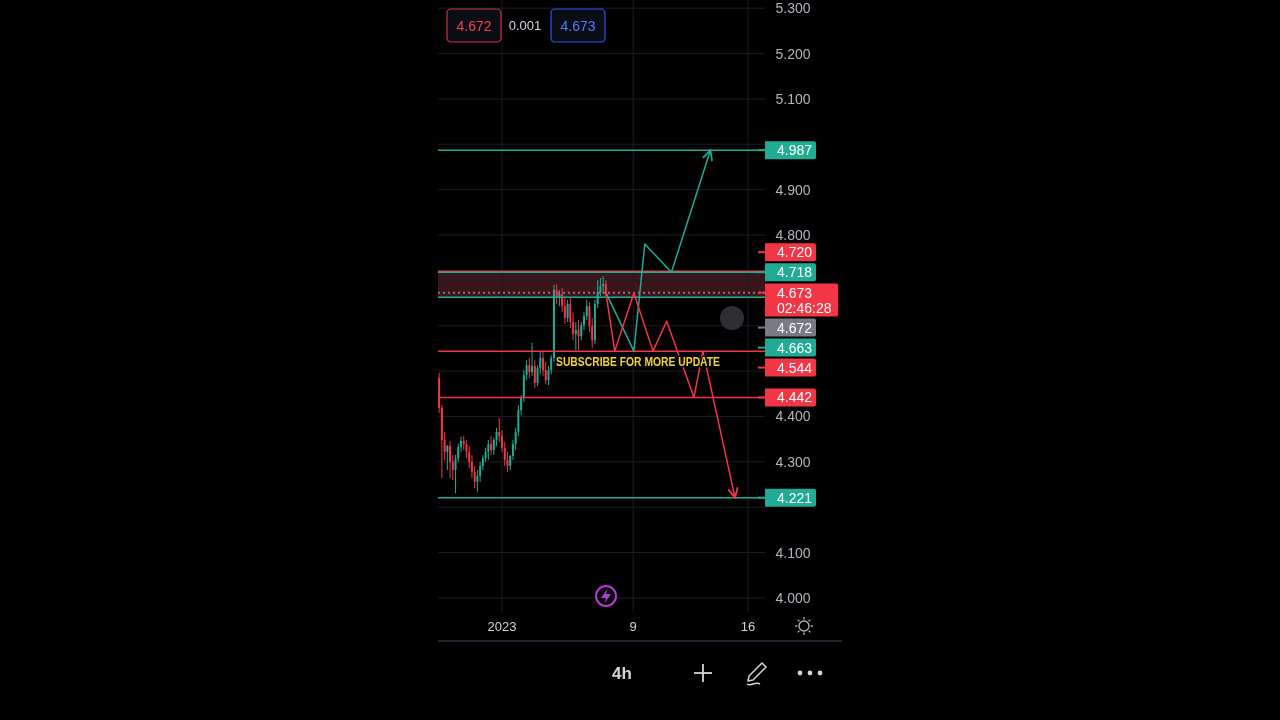  I want to click on x-tick-label: 2023, so click(502, 626).